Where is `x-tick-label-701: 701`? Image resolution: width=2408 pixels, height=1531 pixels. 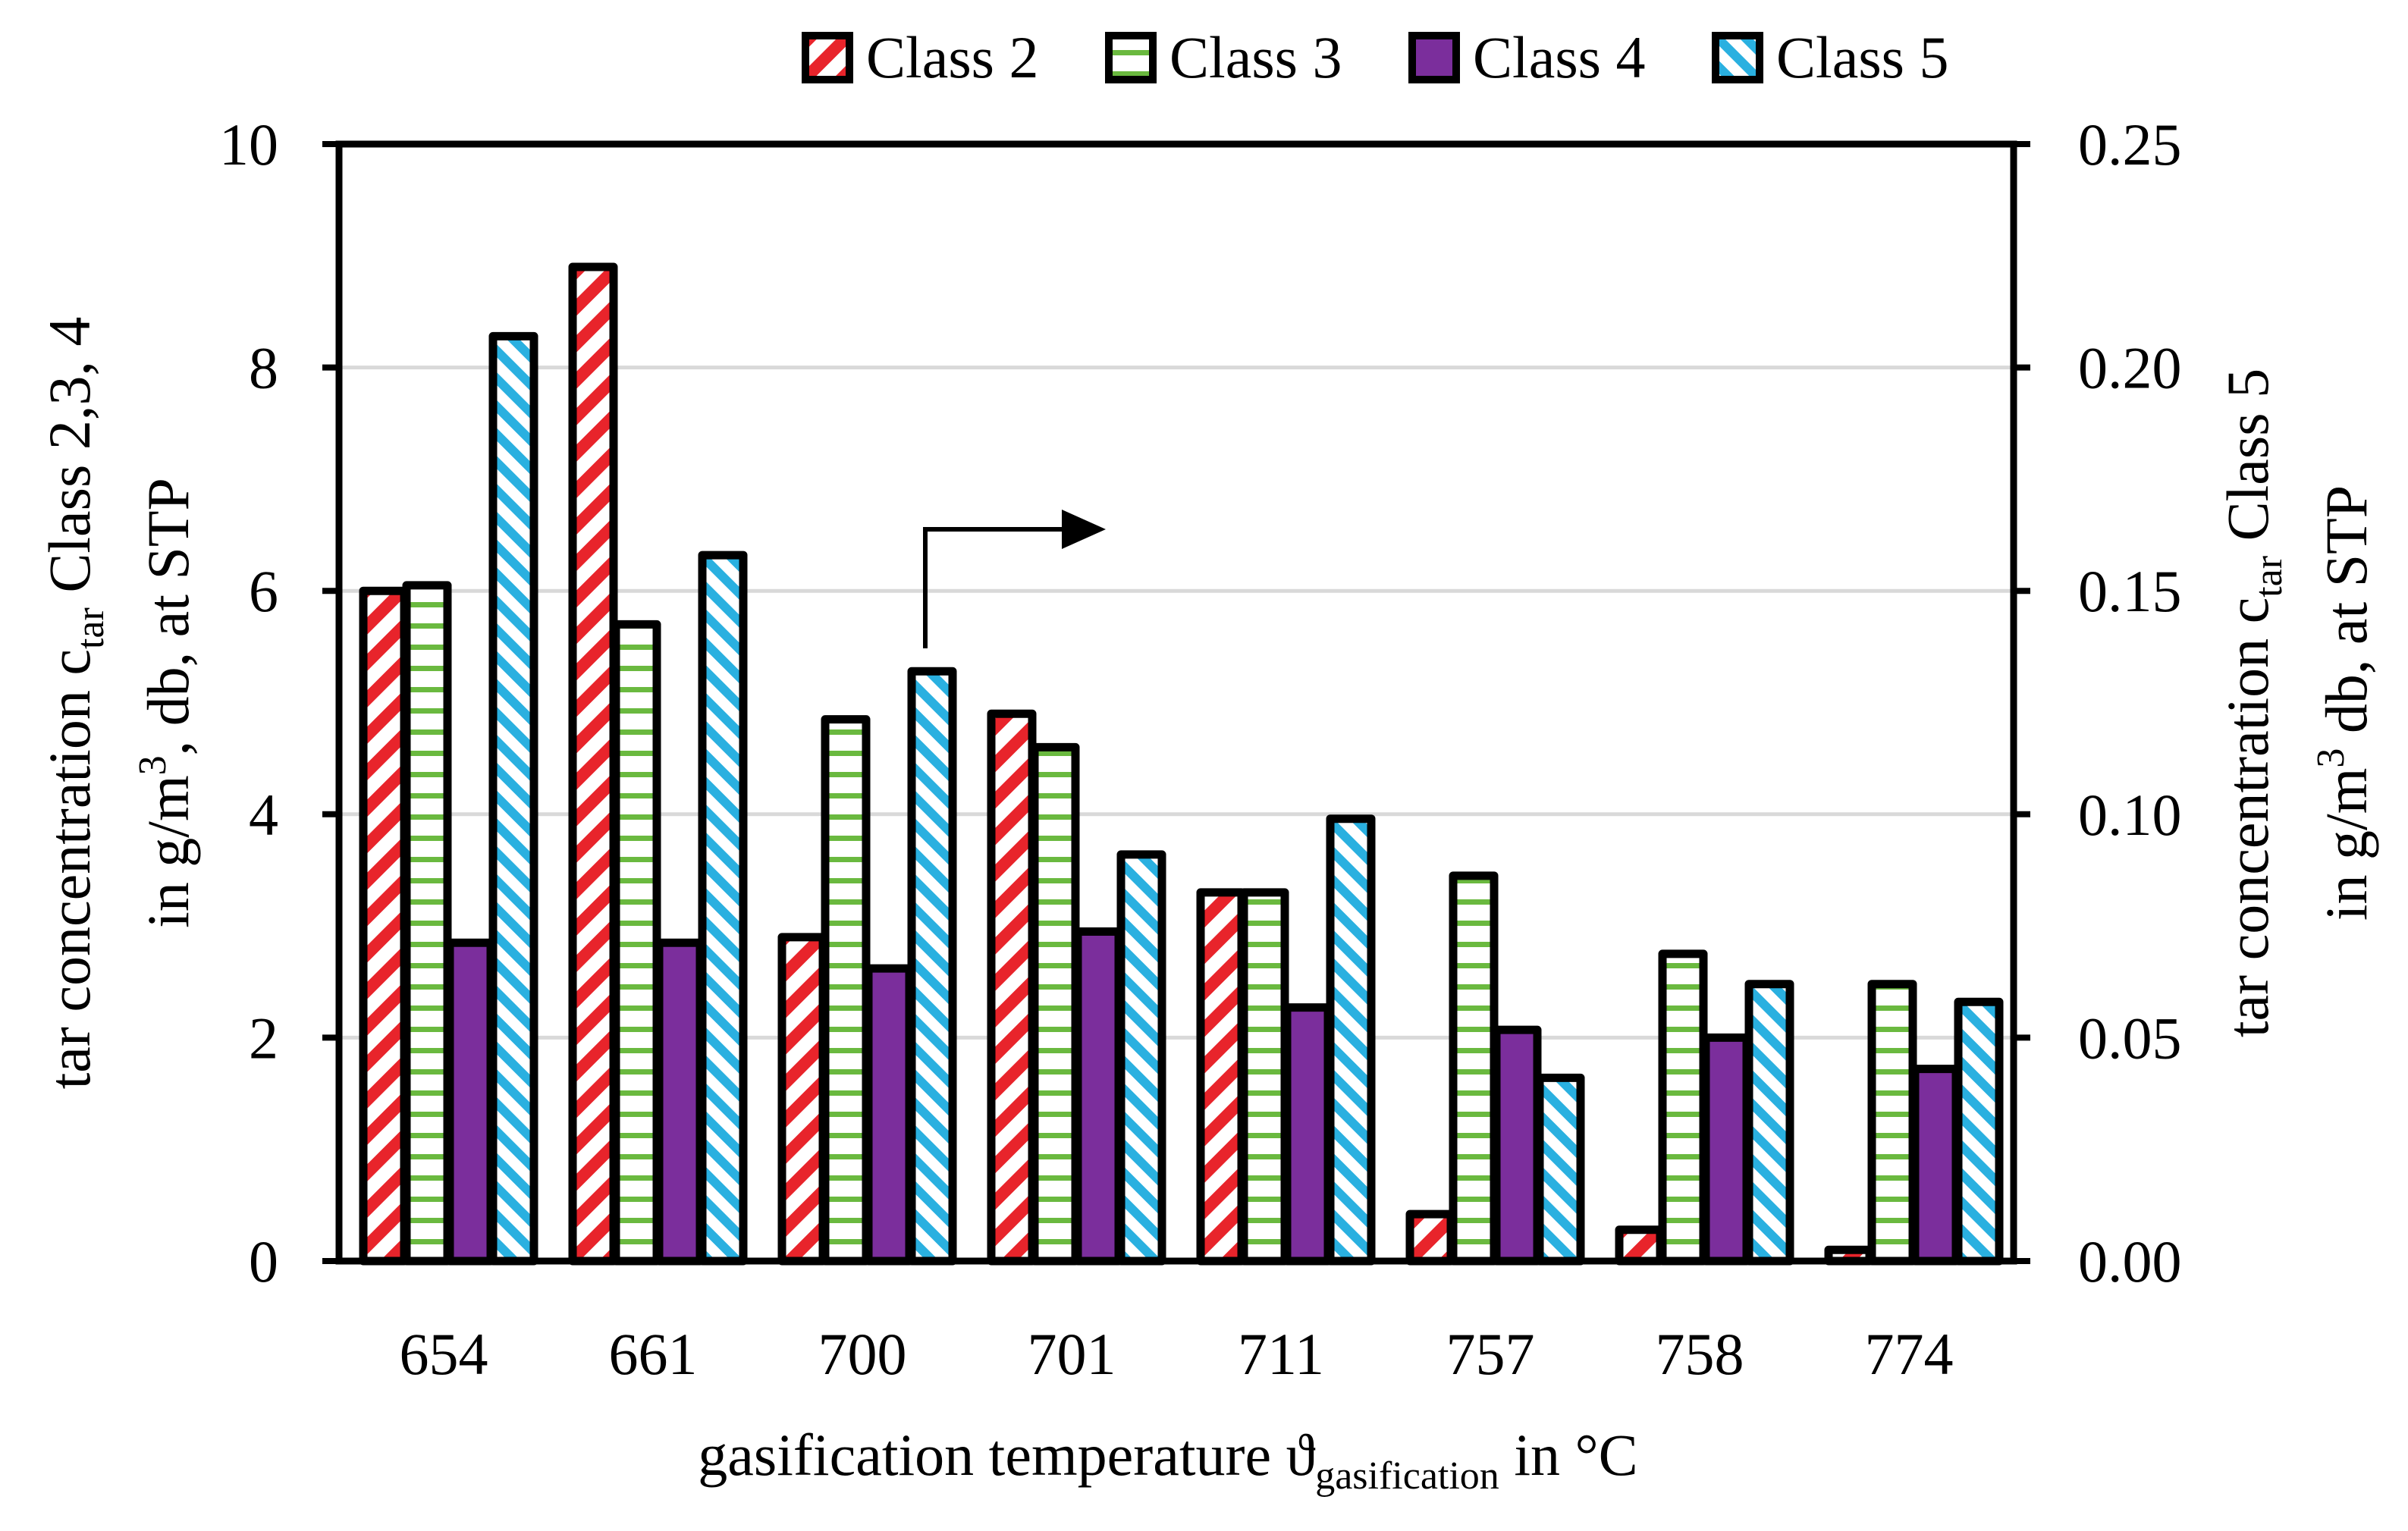
x-tick-label-701: 701 is located at coordinates (1072, 1354).